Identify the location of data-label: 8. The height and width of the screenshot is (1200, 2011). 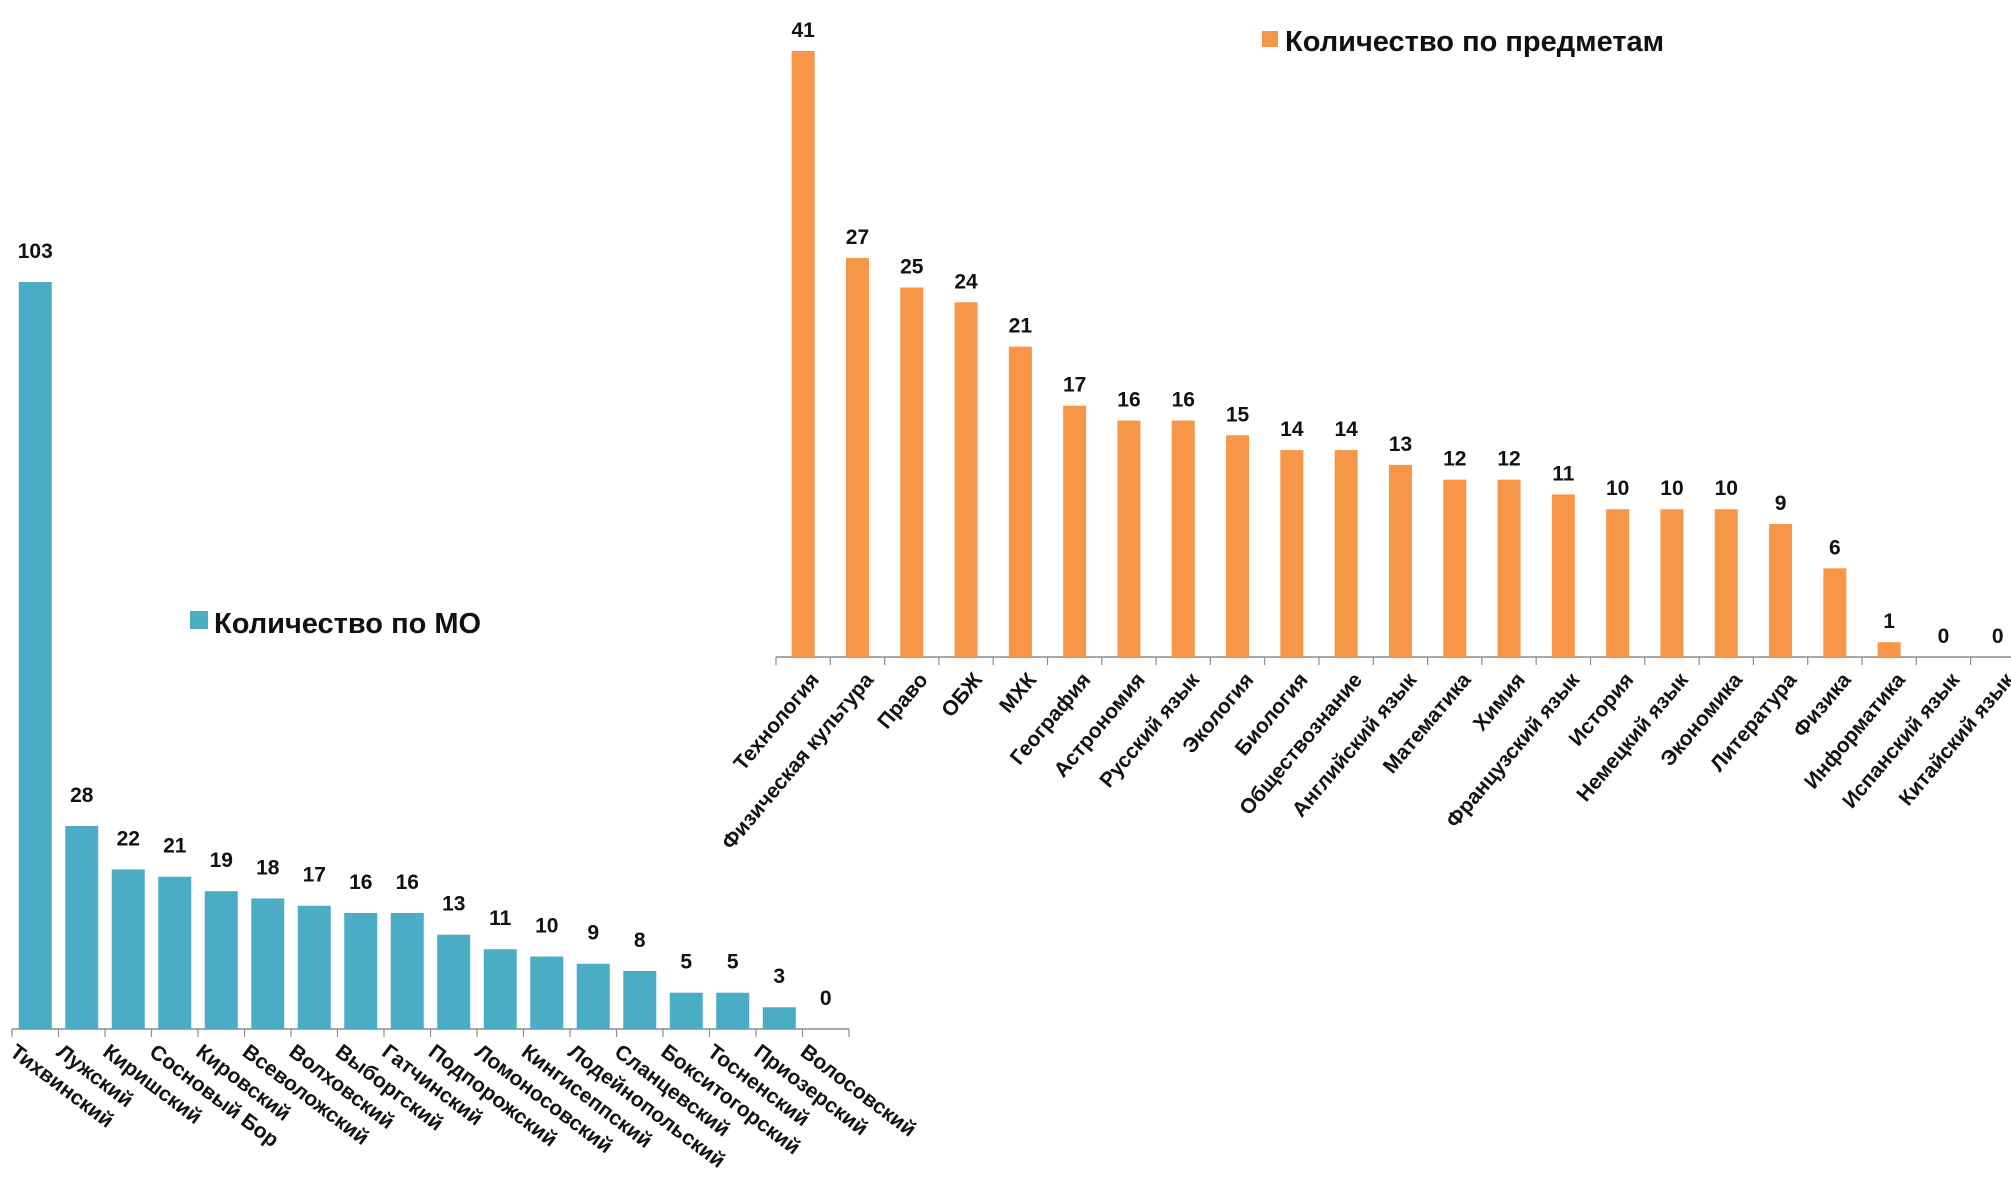
(640, 940).